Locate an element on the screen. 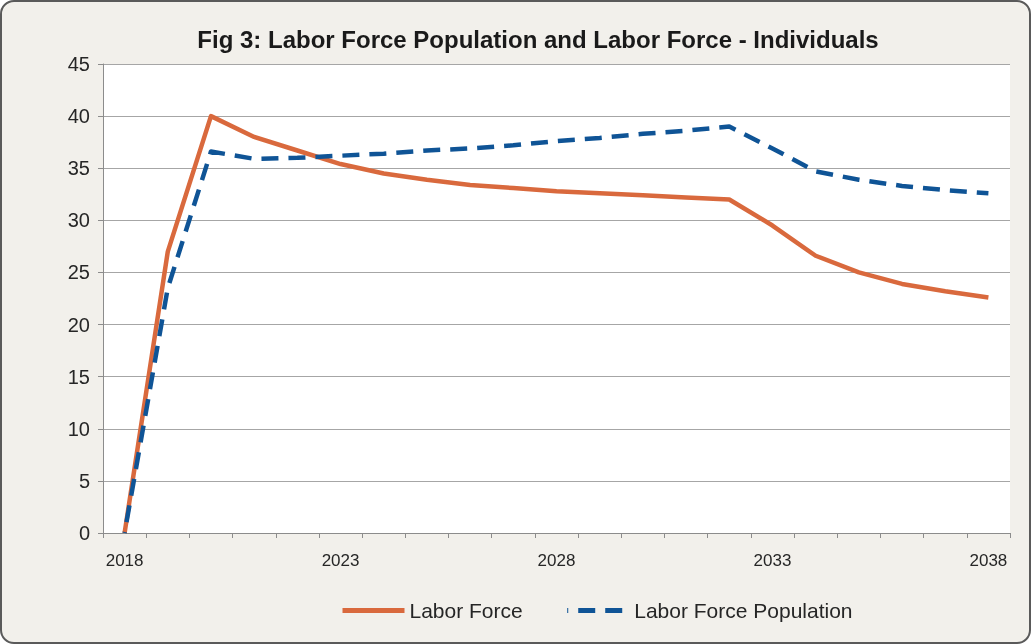  y-tick-label: 0 is located at coordinates (84, 533).